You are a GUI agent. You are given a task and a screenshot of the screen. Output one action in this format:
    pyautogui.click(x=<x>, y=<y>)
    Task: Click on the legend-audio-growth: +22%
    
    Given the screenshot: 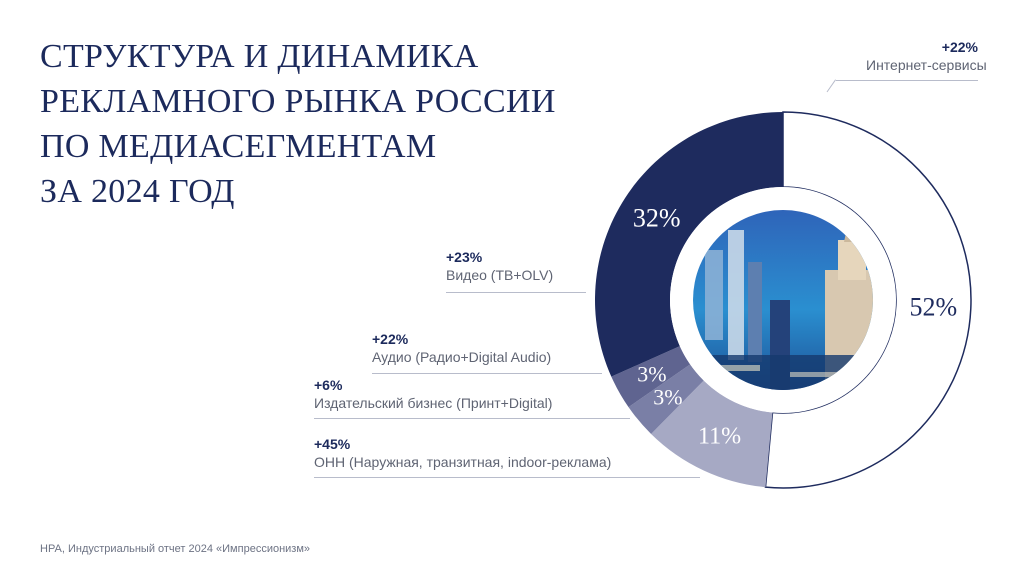 What is the action you would take?
    pyautogui.click(x=390, y=339)
    